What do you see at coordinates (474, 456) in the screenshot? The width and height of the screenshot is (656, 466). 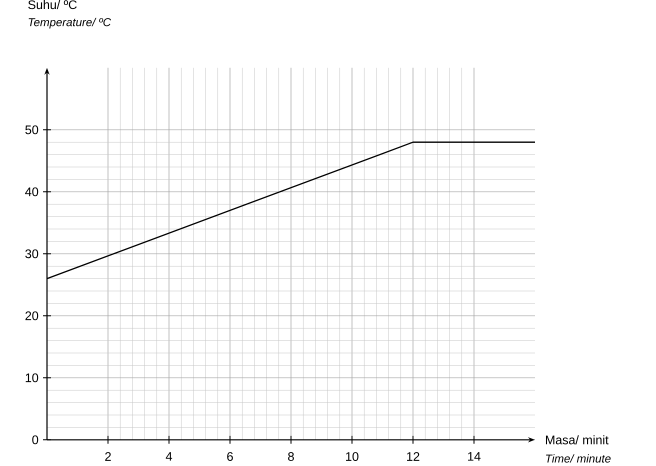 I see `x-tick-label: 14` at bounding box center [474, 456].